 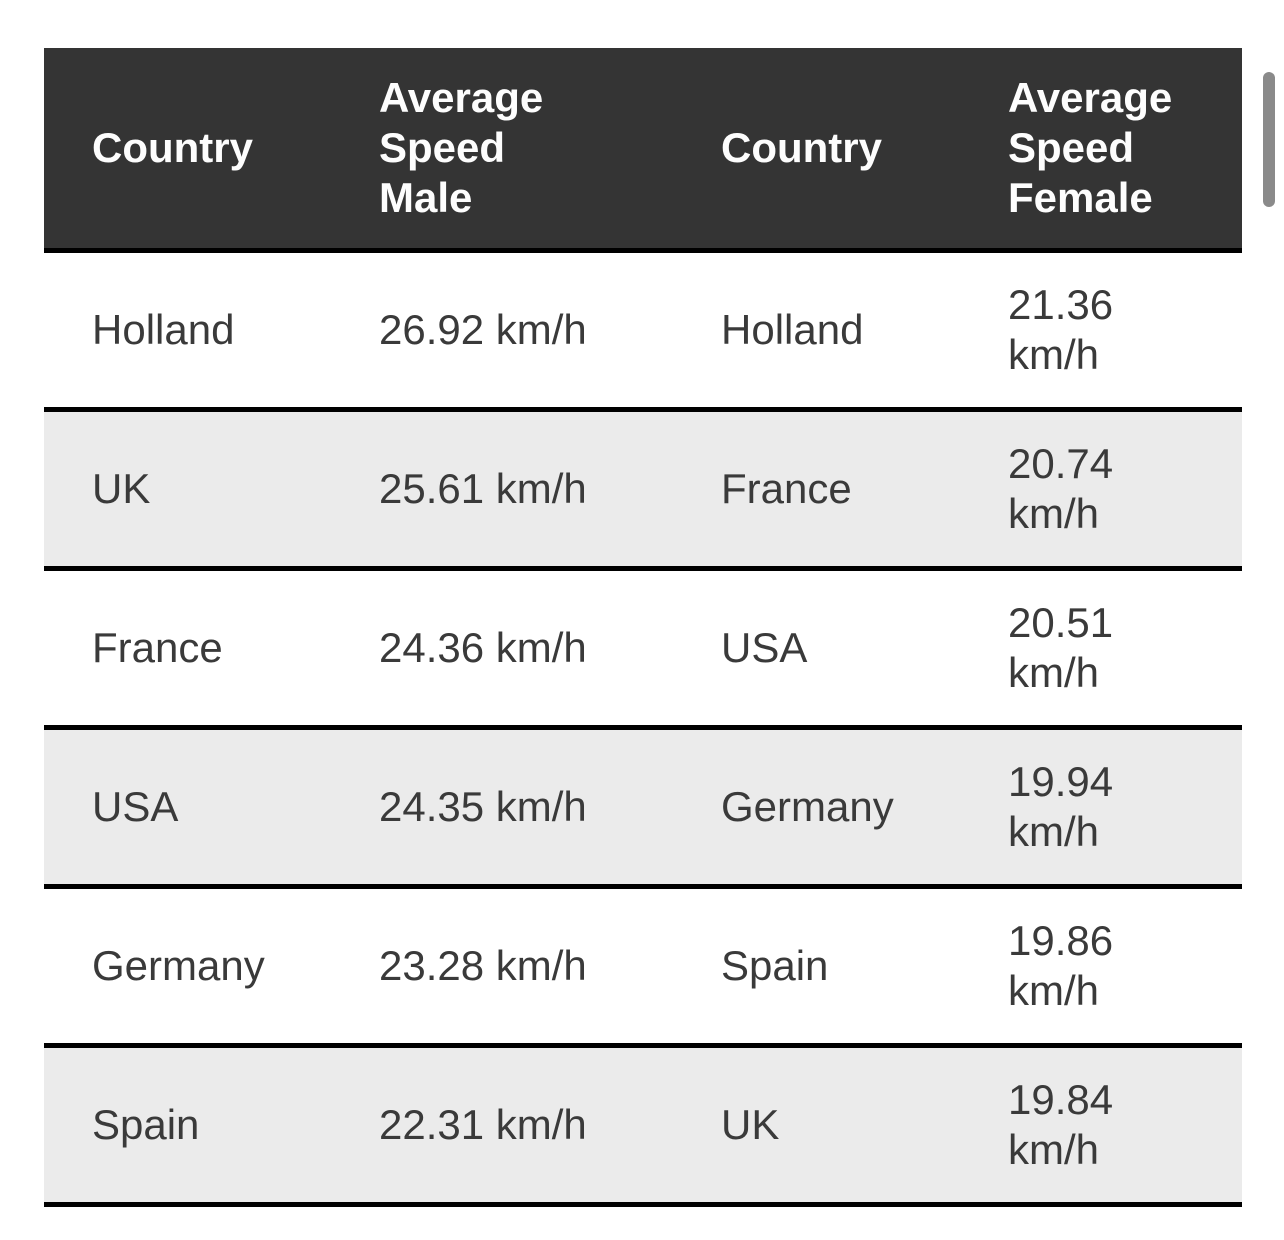 What do you see at coordinates (121, 488) in the screenshot?
I see `country-male-value: UK` at bounding box center [121, 488].